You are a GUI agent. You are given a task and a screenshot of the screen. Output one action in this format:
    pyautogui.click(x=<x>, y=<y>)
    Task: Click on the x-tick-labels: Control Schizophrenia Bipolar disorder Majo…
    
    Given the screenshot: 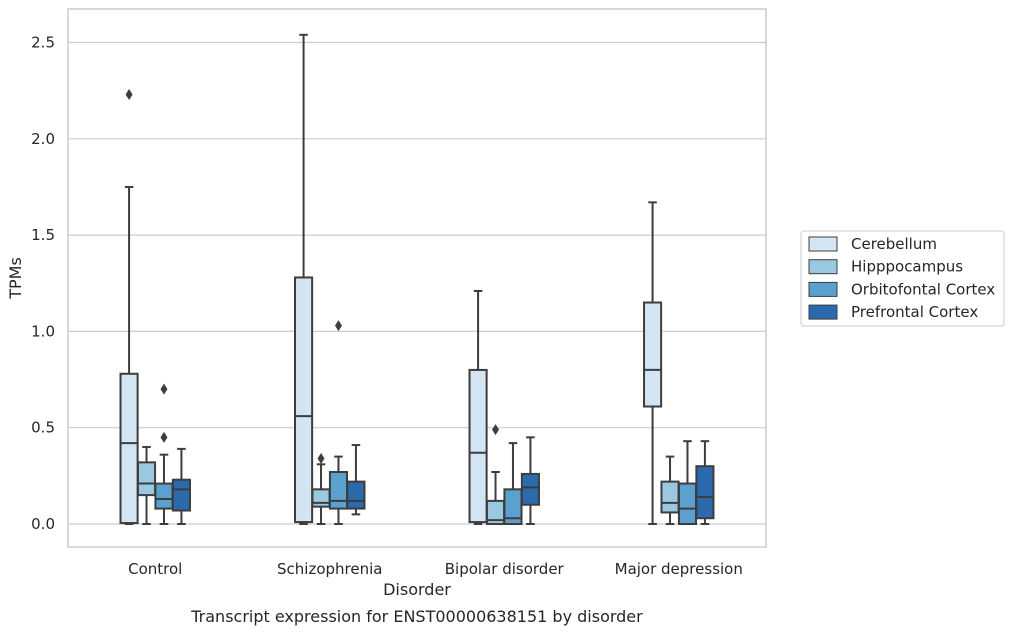 What is the action you would take?
    pyautogui.click(x=435, y=569)
    